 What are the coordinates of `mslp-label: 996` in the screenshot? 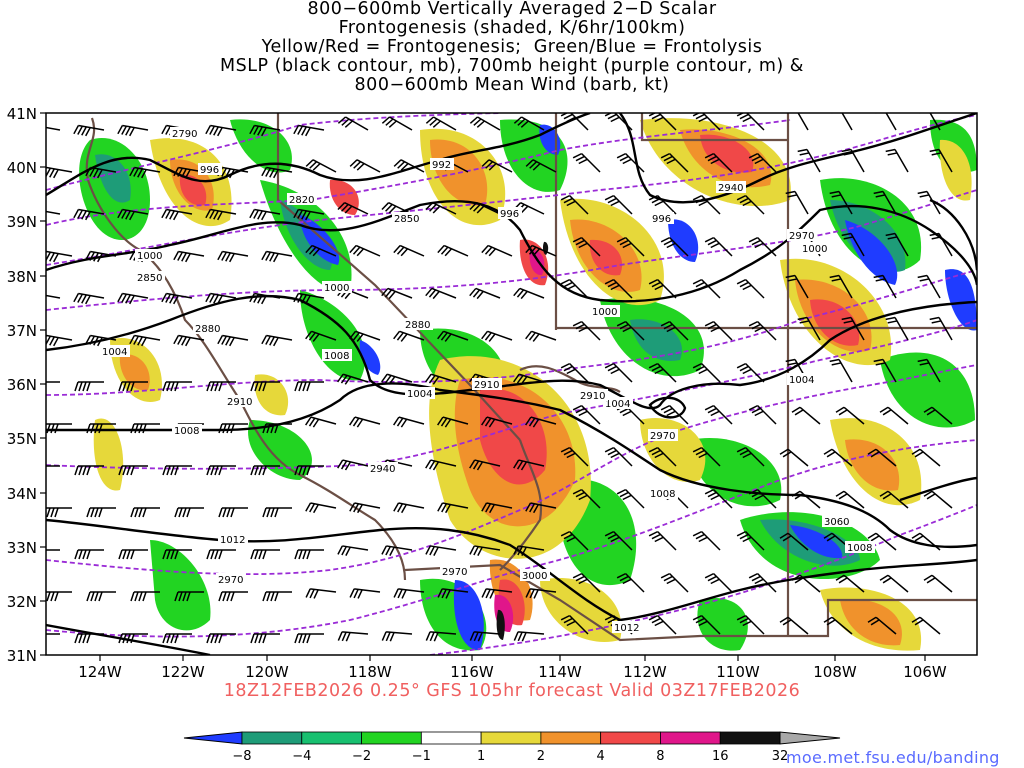 It's located at (662, 218).